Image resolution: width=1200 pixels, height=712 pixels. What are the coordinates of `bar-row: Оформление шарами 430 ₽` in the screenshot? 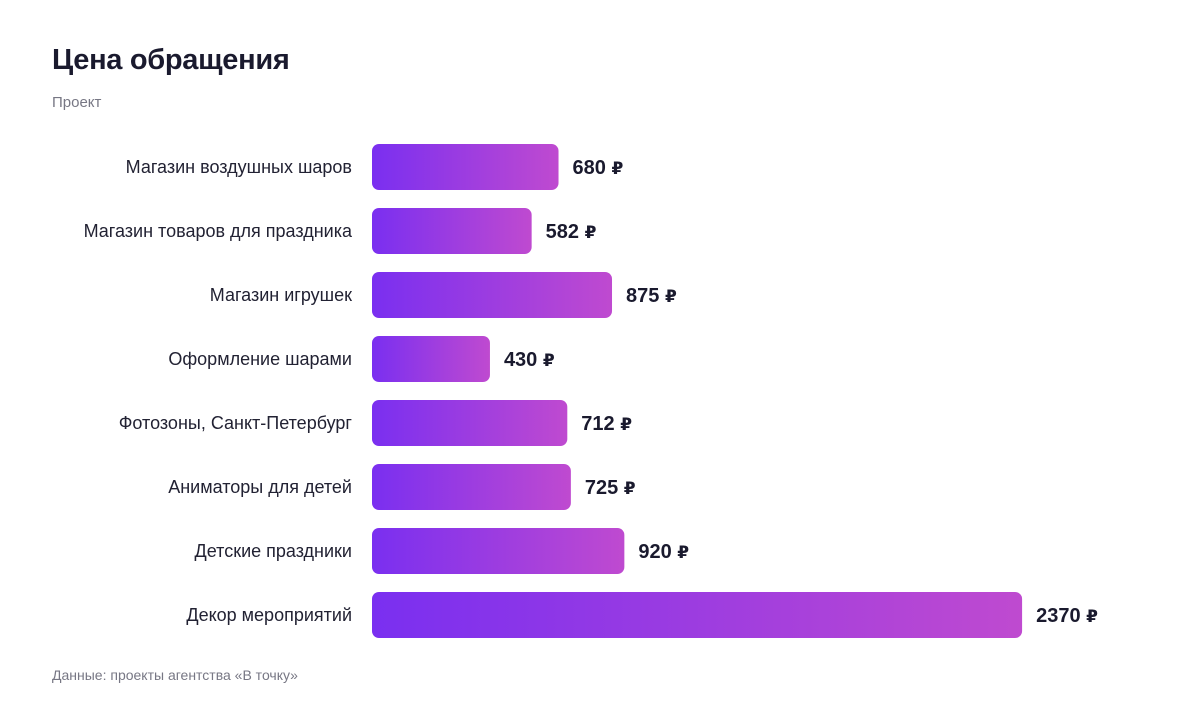 It's located at (361, 359).